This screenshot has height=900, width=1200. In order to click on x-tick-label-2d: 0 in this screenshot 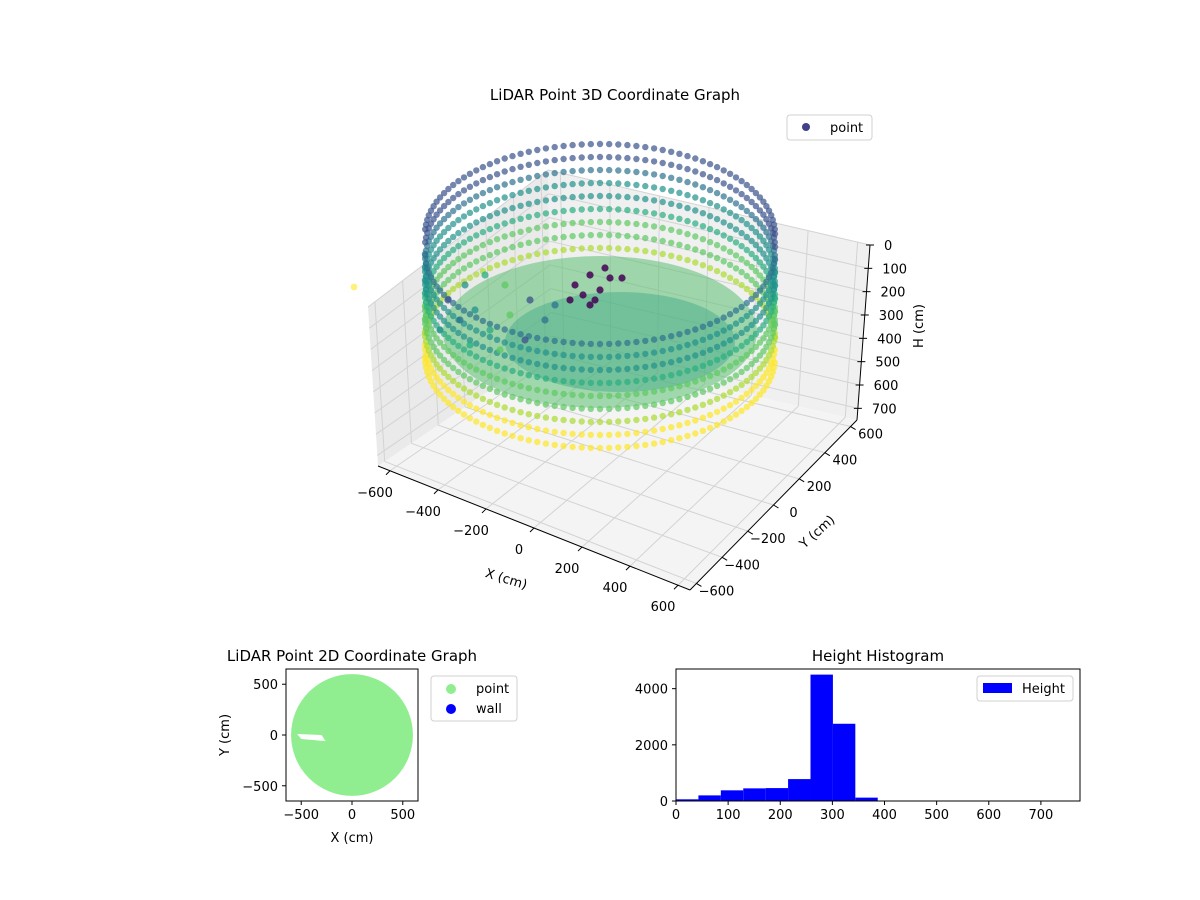, I will do `click(352, 815)`.